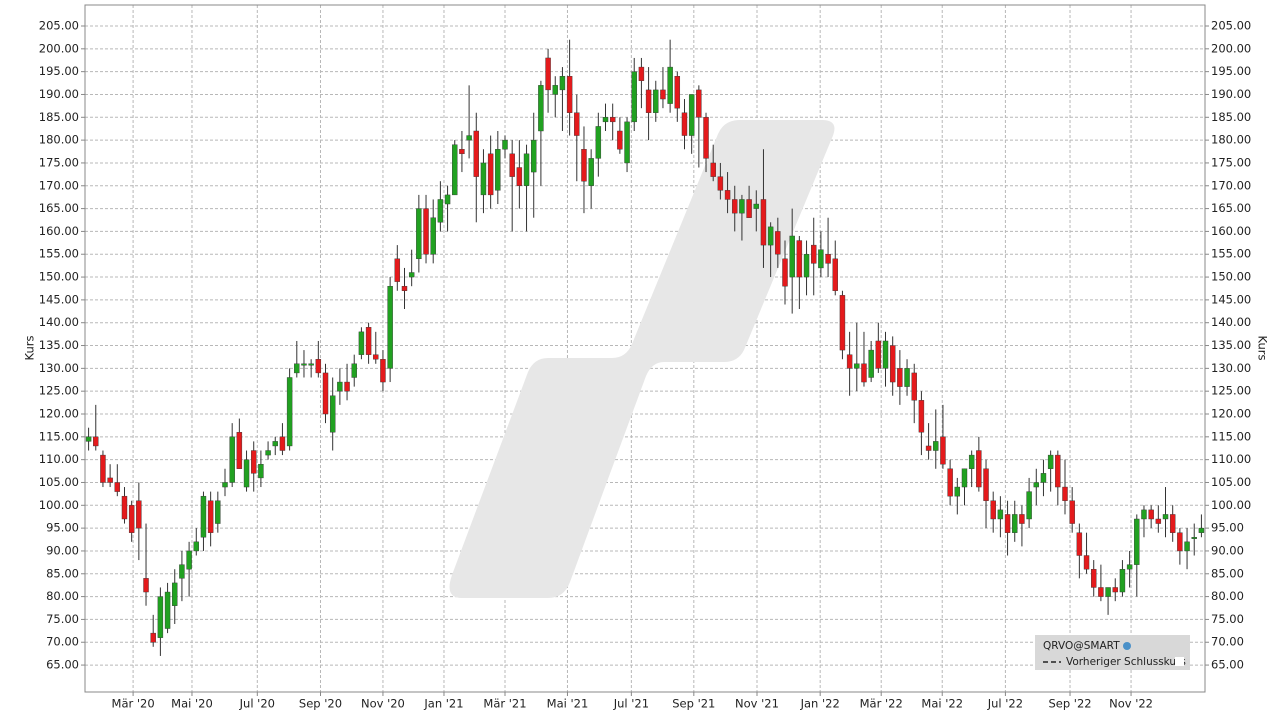 This screenshot has height=719, width=1279. Describe the element at coordinates (59, 25) in the screenshot. I see `y-tick-label: 205.00` at that location.